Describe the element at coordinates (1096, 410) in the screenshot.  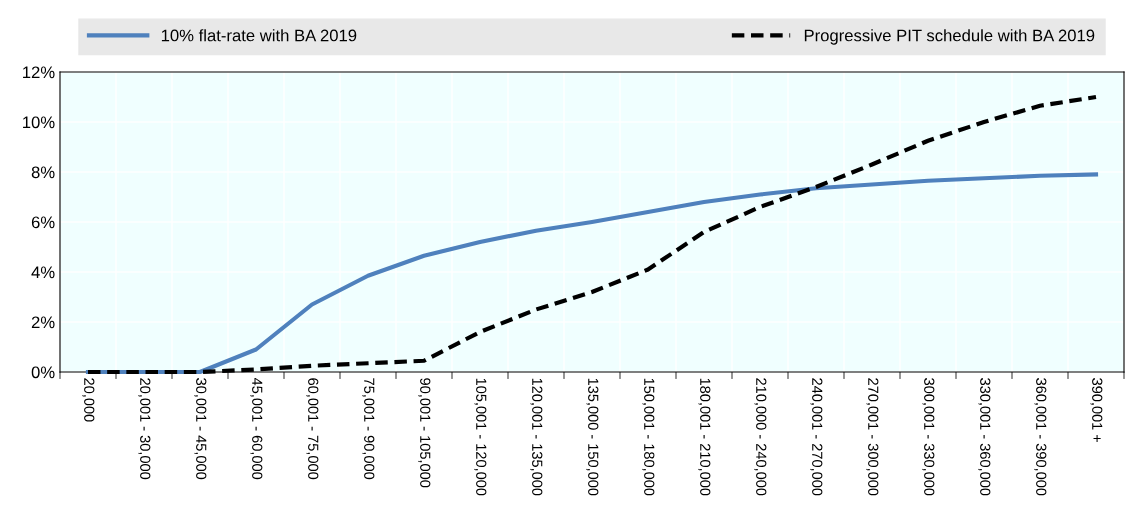
I see `x-tick-label: 390,001 +` at that location.